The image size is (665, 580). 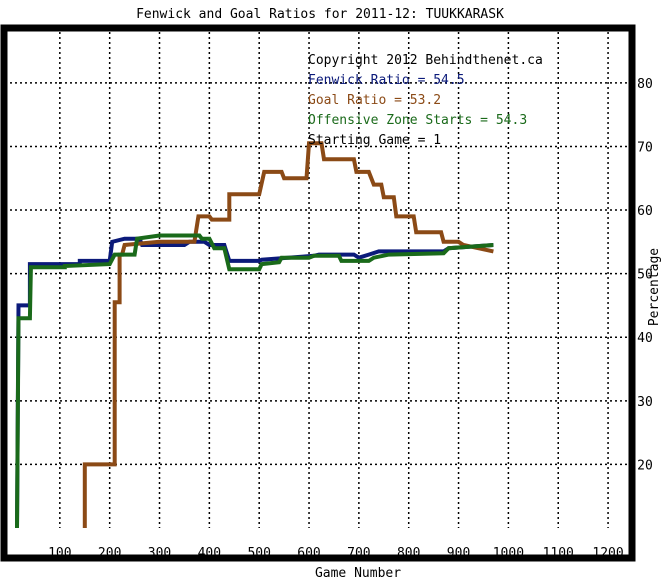 I want to click on y-tick-label: 30, so click(x=645, y=402).